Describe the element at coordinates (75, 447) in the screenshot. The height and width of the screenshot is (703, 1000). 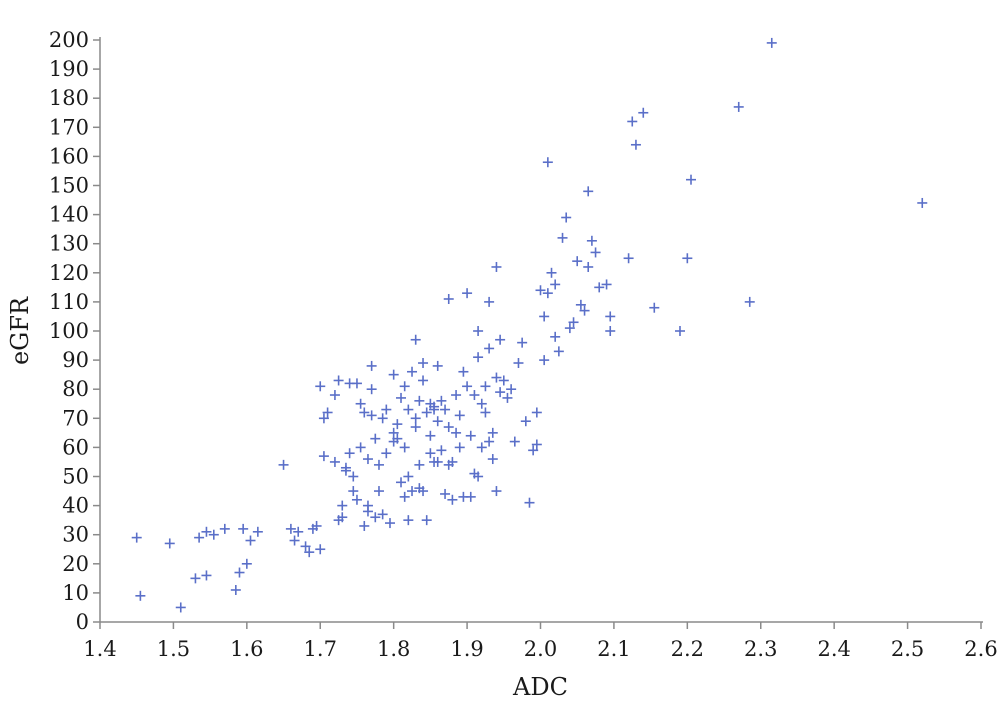
I see `y-tick-label: 60` at that location.